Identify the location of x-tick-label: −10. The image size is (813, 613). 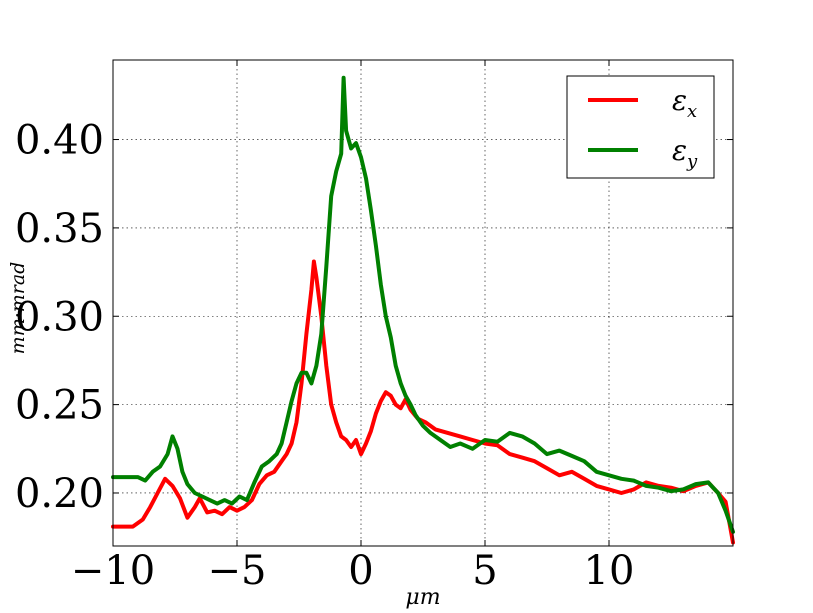
(113, 571).